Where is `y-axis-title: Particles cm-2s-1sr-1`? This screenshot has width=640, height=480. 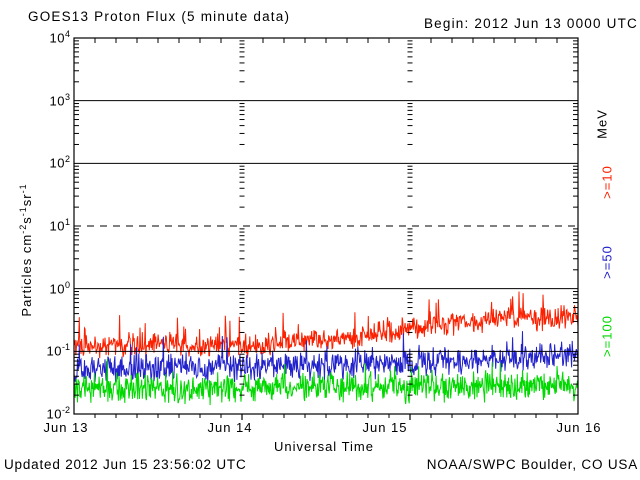
y-axis-title: Particles cm-2s-1sr-1 is located at coordinates (26, 250).